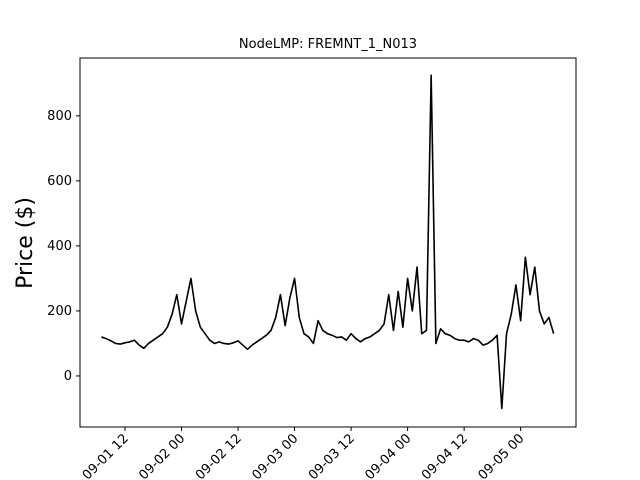 The width and height of the screenshot is (640, 480). Describe the element at coordinates (59, 116) in the screenshot. I see `y-tick-label: 800` at that location.